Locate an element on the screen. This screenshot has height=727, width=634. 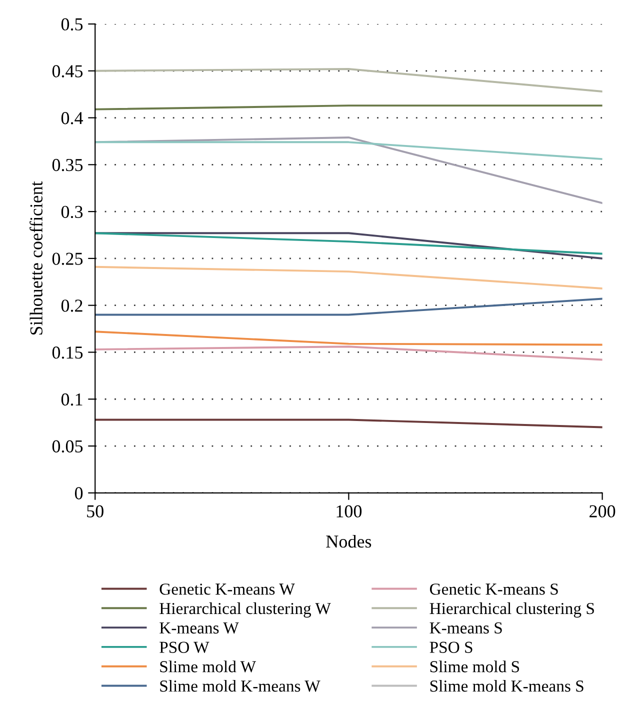
legend-label: Slime mold K-means S is located at coordinates (507, 686).